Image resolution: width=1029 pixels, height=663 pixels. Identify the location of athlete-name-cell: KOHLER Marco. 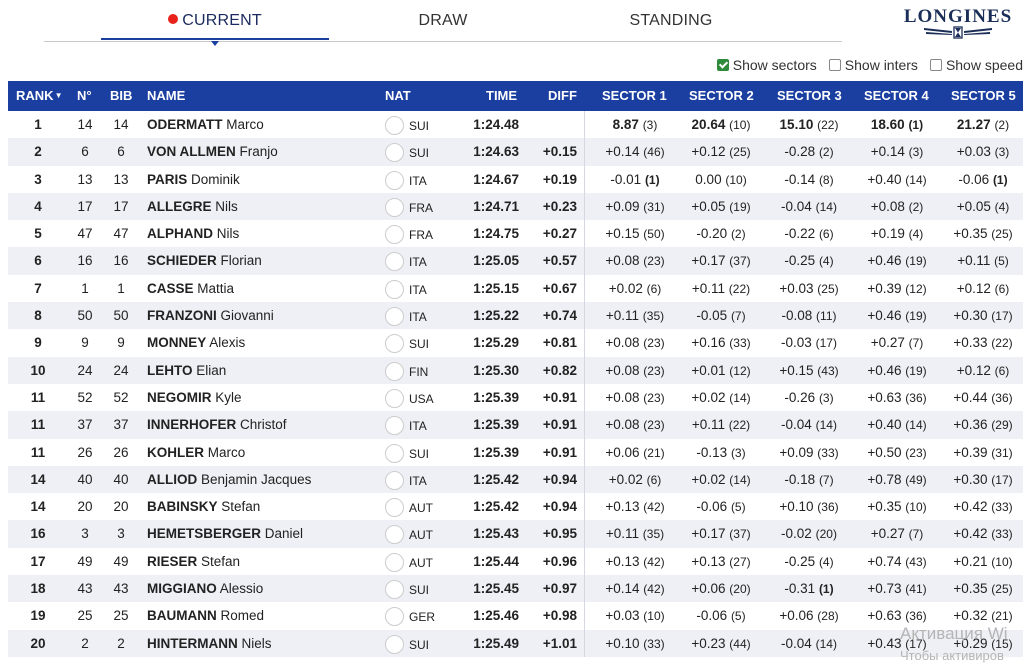
(196, 452).